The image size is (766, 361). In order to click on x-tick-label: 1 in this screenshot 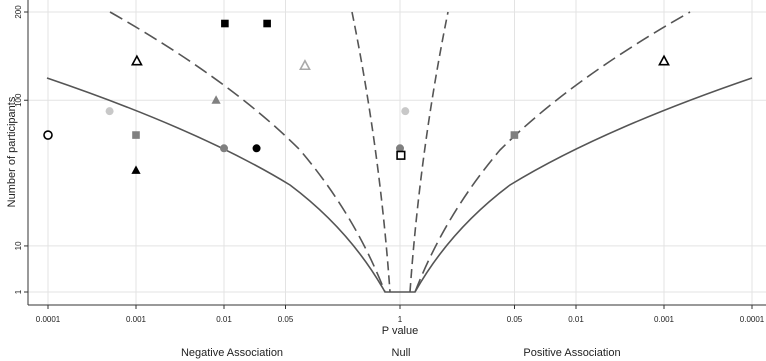, I will do `click(400, 319)`.